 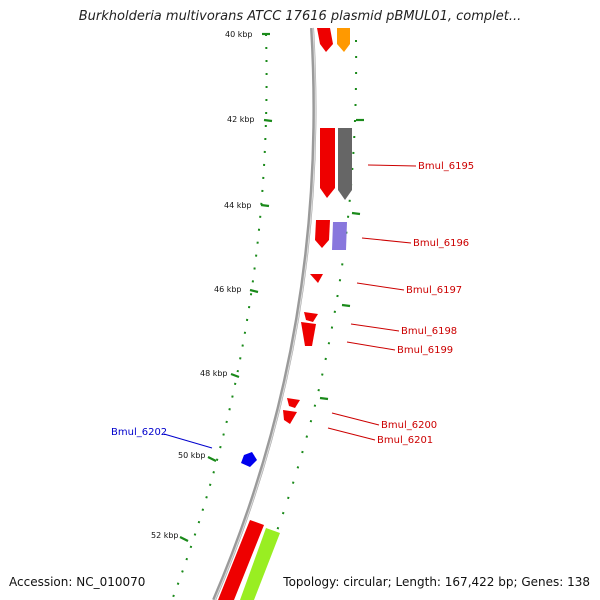 I want to click on gene-feature-red-bottom, so click(x=241, y=560).